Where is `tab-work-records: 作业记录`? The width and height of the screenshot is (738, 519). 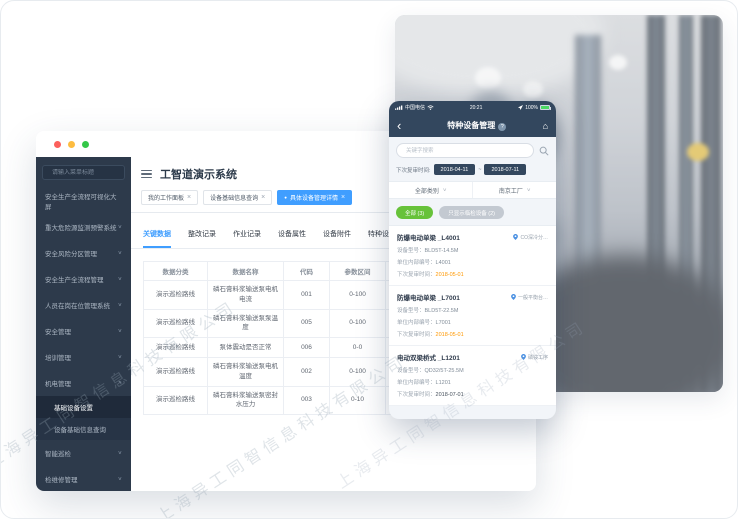 tab-work-records: 作业记录 is located at coordinates (247, 234).